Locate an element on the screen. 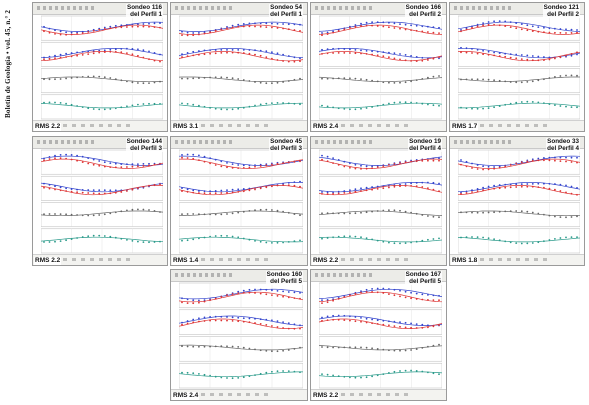  model-curve is located at coordinates (102, 29).